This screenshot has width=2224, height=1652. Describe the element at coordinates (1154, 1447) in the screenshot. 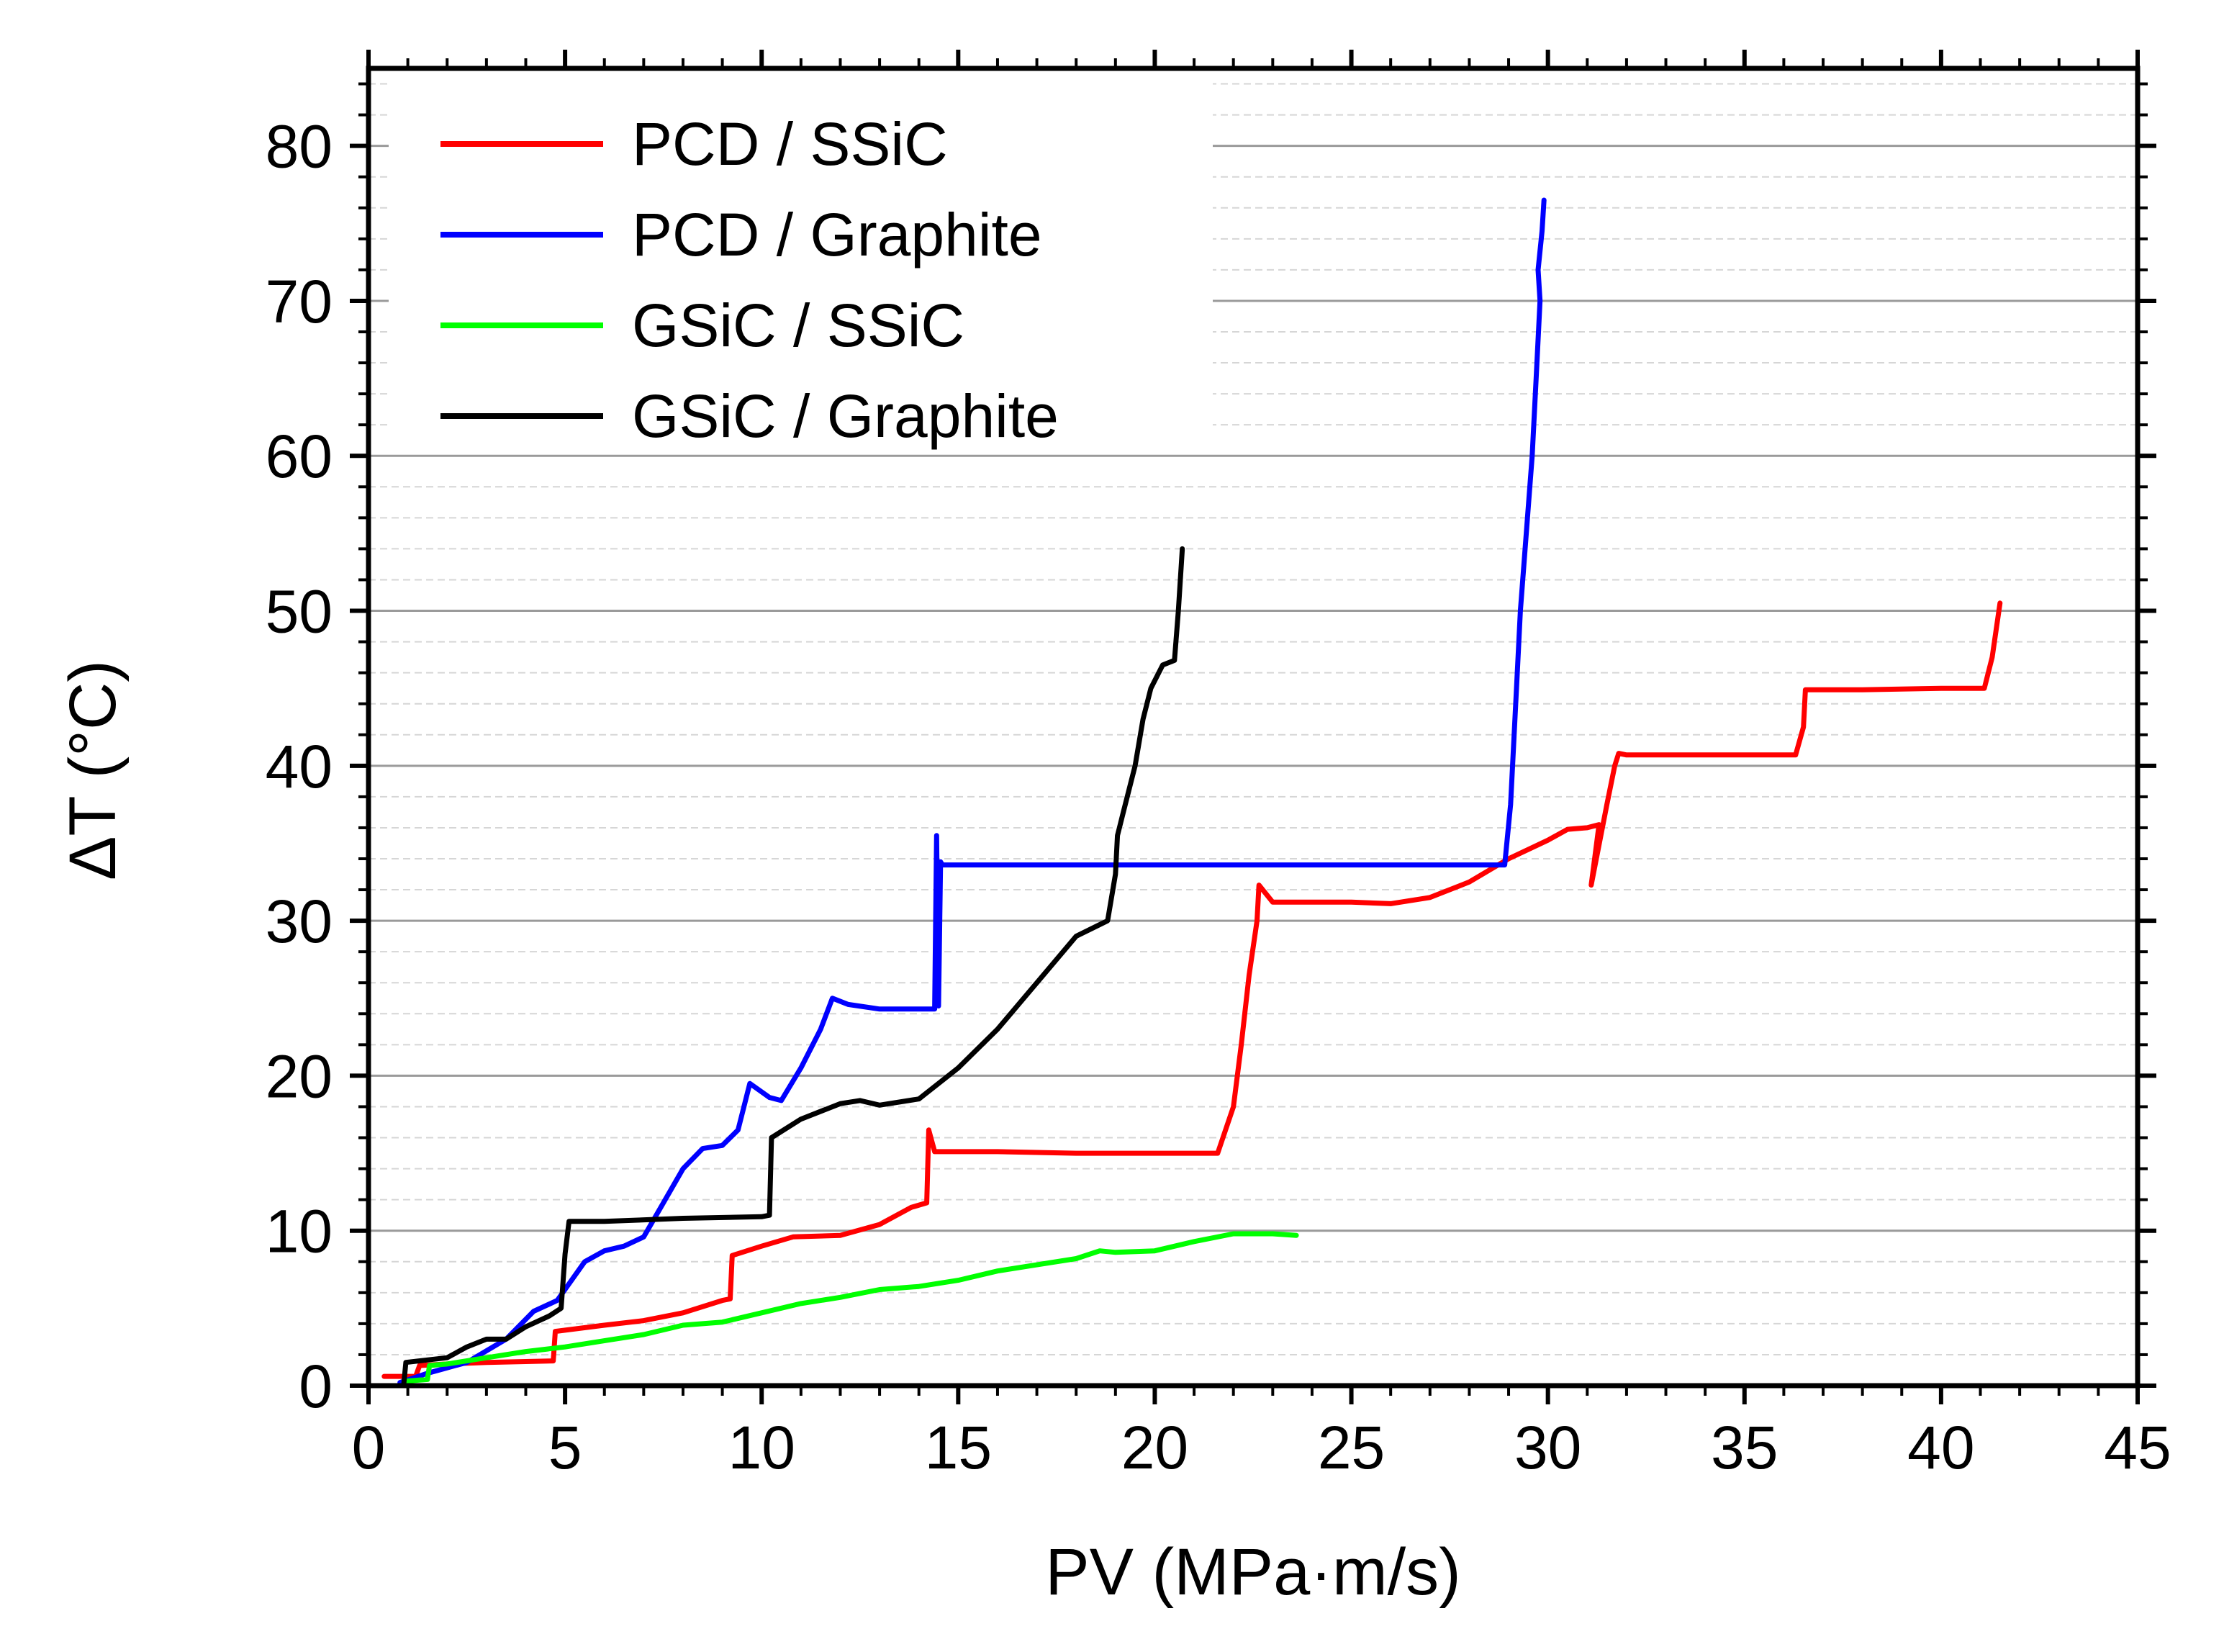

I see `x-tick-label: 20` at that location.